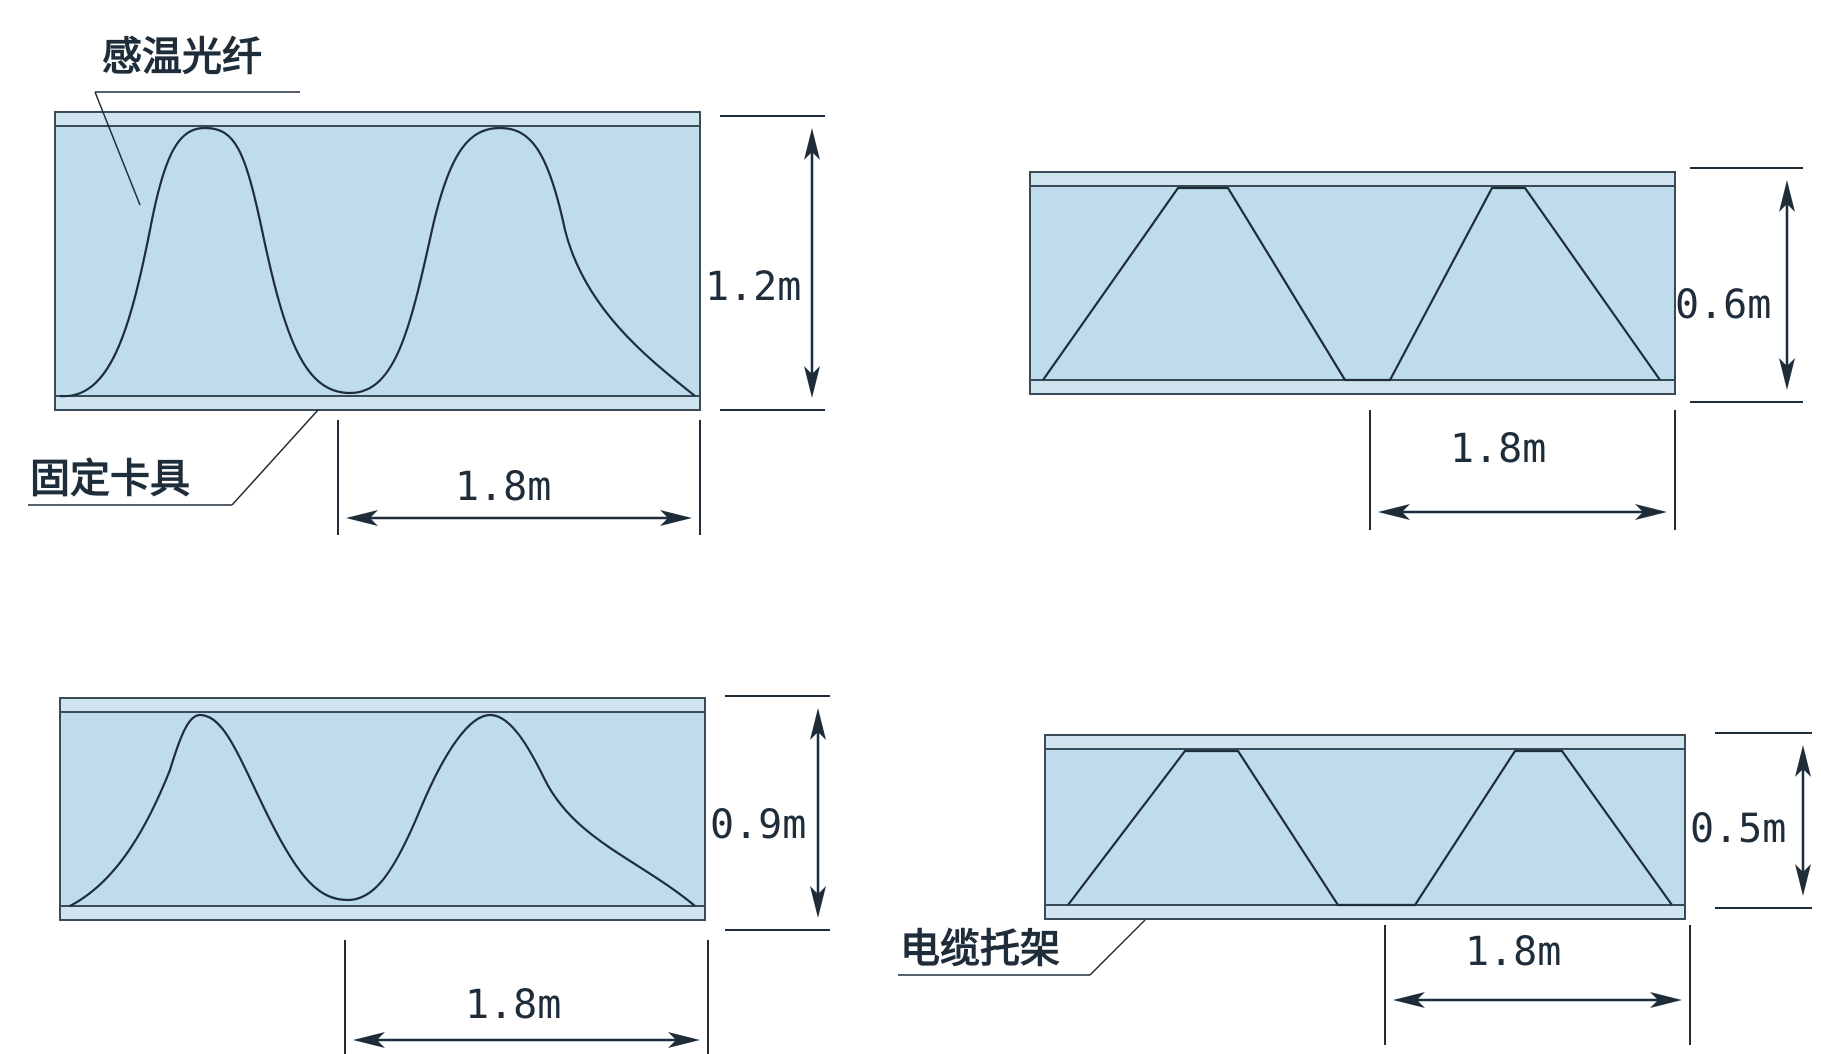 Image resolution: width=1821 pixels, height=1054 pixels. I want to click on height-label: 0.5m, so click(1738, 829).